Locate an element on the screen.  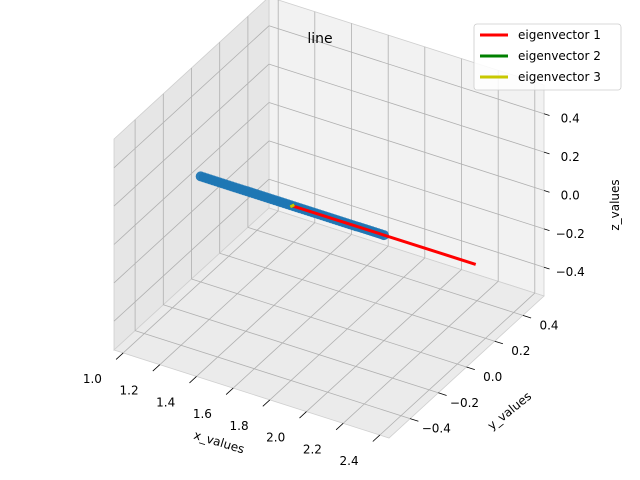
x-tick-label: 2.4 is located at coordinates (349, 461).